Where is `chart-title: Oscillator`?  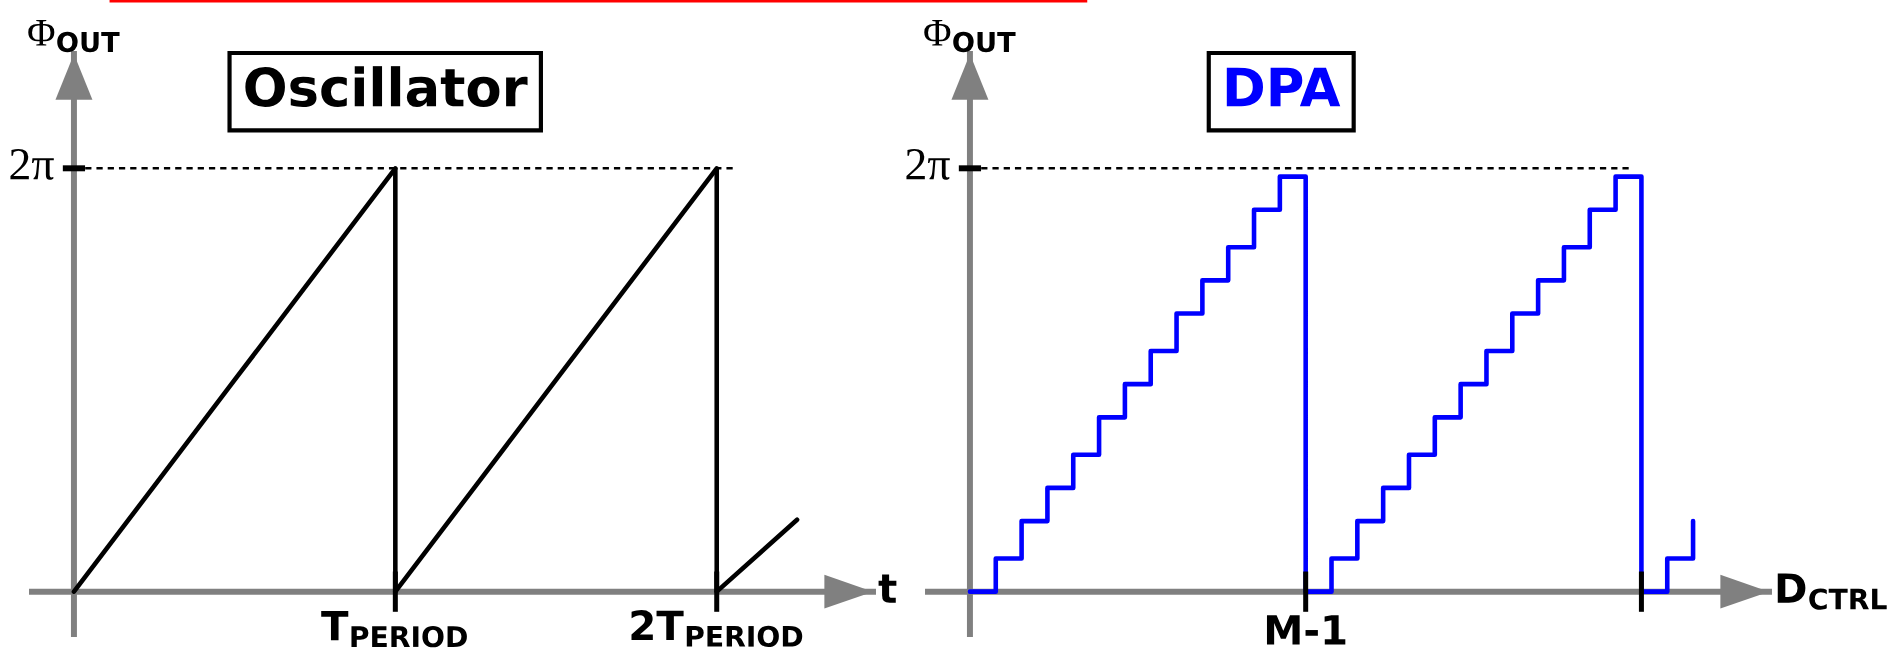 chart-title: Oscillator is located at coordinates (386, 87).